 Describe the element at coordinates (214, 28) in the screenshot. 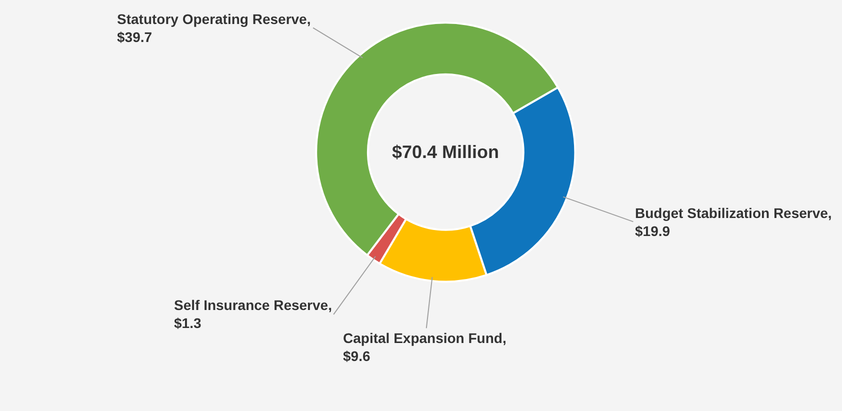

I see `slice-label: Statutory Operating Reserve, $39.7` at that location.